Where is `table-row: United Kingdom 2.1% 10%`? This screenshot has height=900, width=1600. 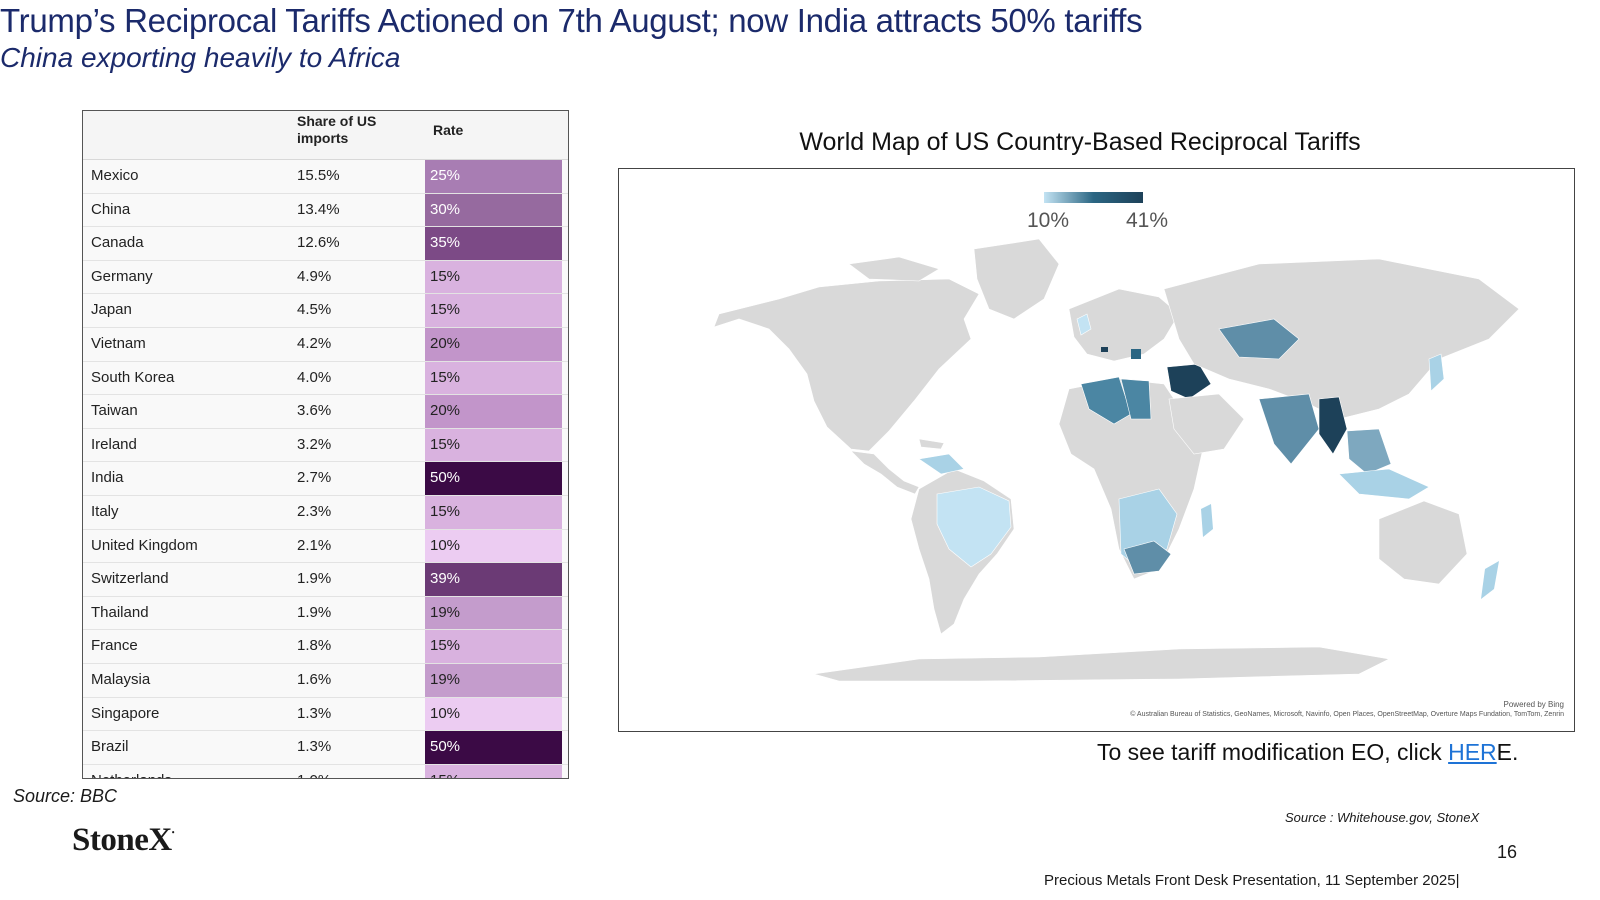 table-row: United Kingdom 2.1% 10% is located at coordinates (325, 546).